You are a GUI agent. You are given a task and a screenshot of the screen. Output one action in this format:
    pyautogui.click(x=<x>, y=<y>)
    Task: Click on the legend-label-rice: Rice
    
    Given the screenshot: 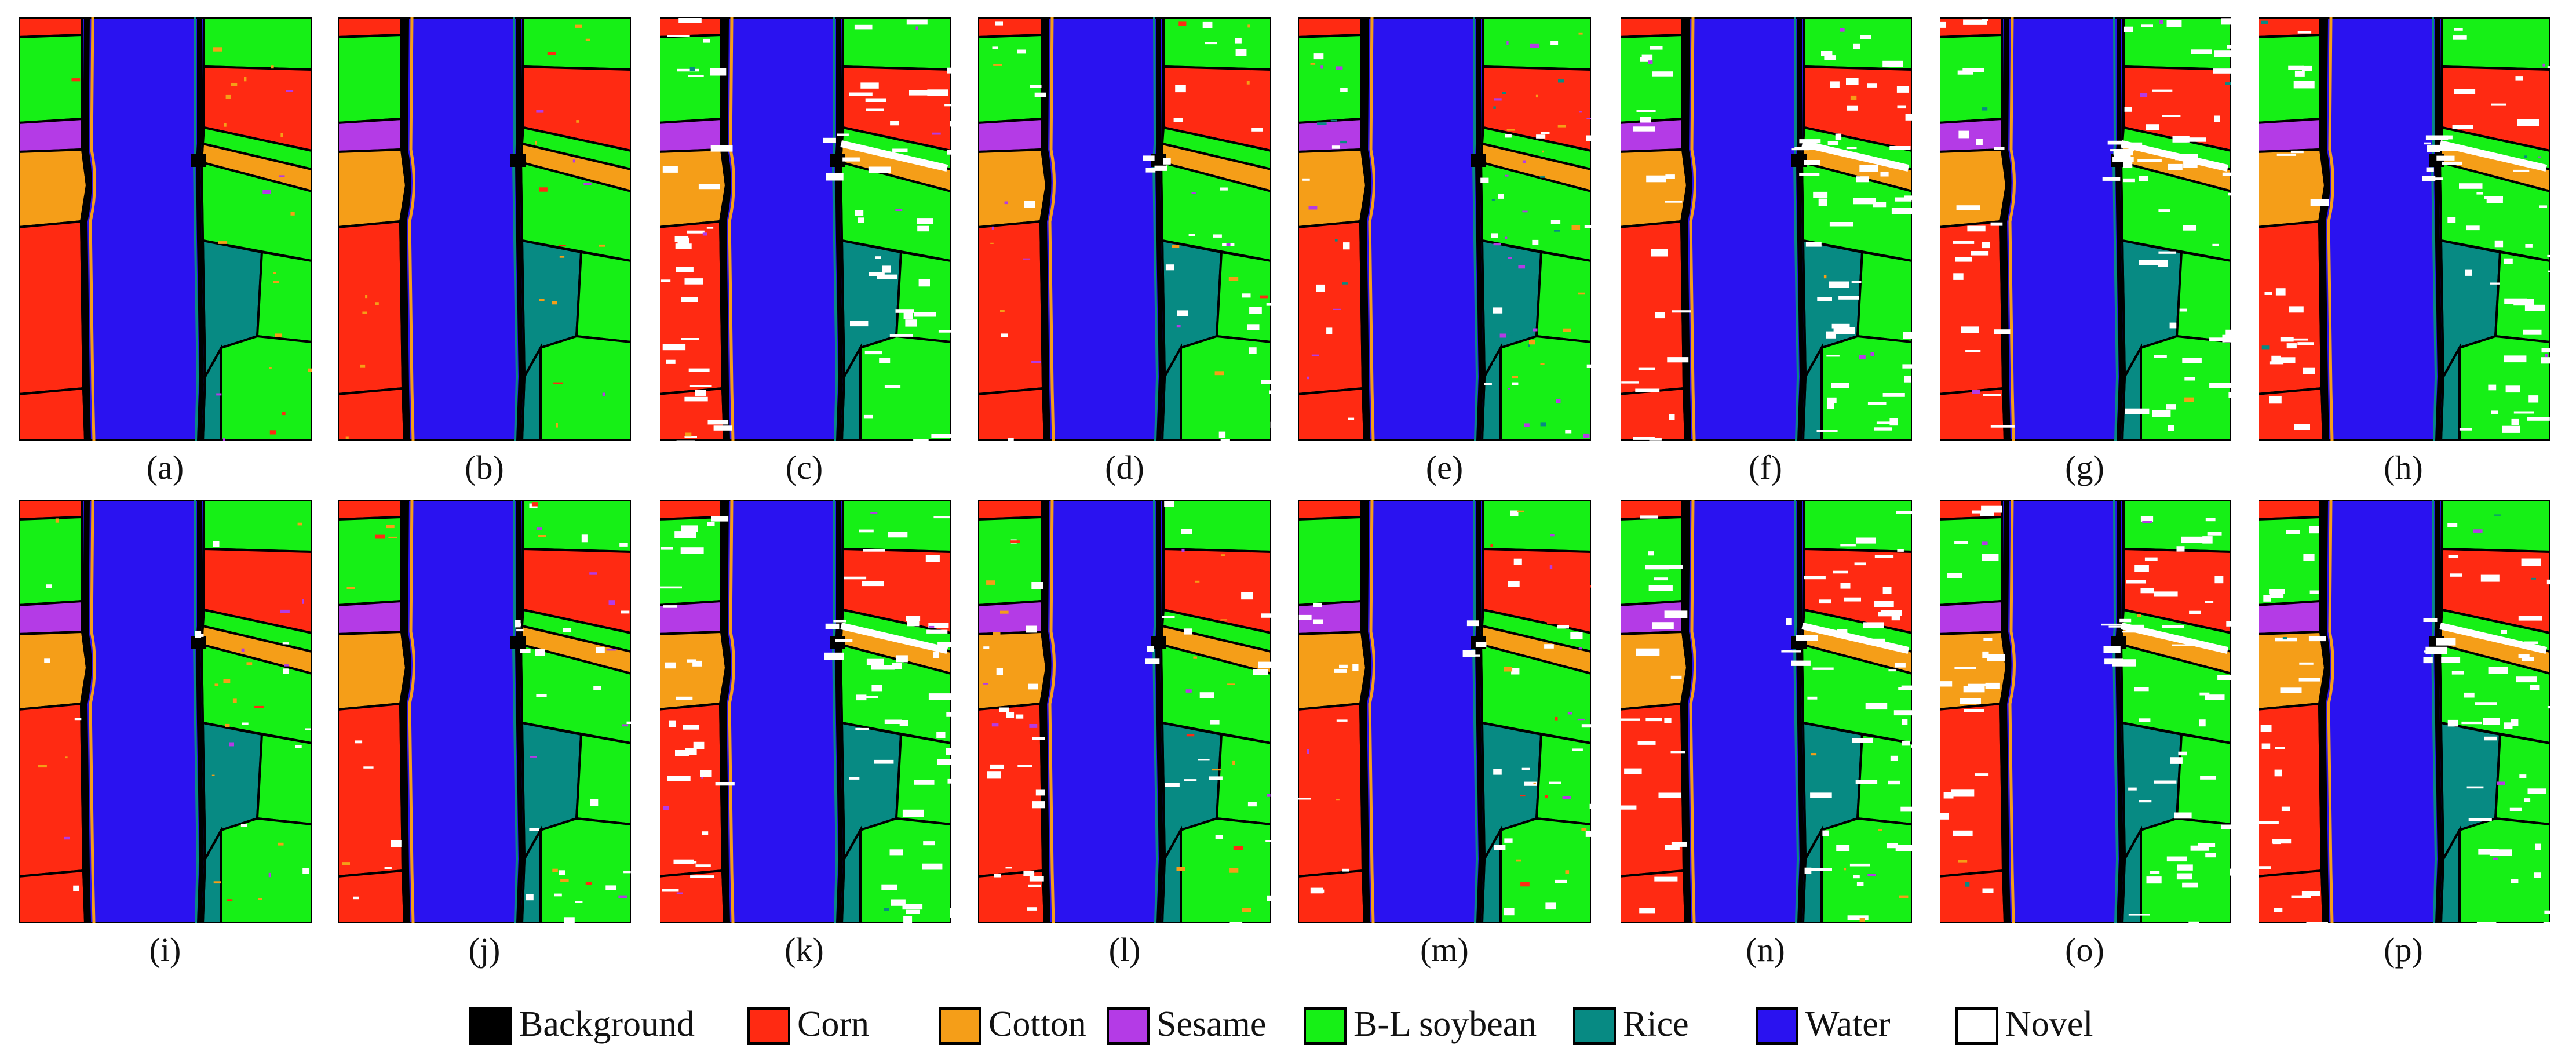 What is the action you would take?
    pyautogui.click(x=1656, y=1024)
    